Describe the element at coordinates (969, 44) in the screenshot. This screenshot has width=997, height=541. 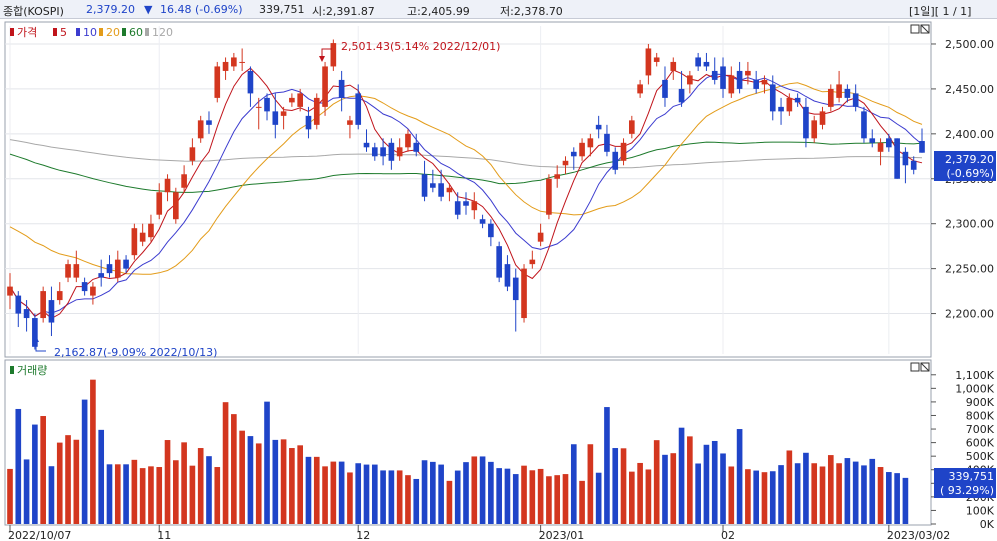
I see `price-tick-label: 2,500.00` at that location.